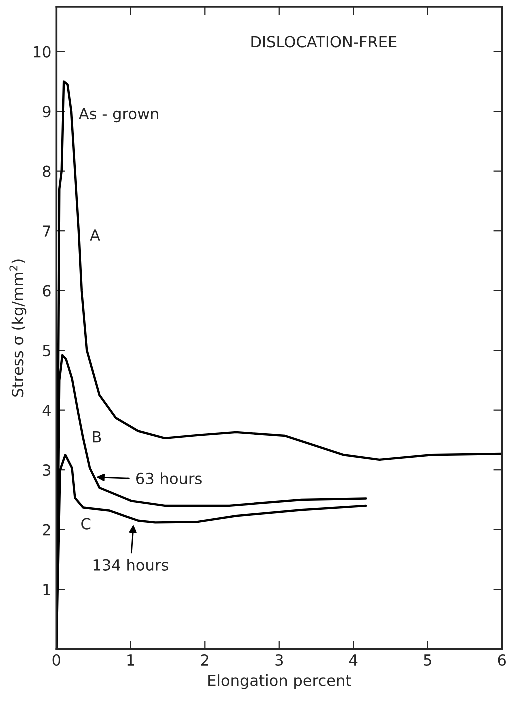 This screenshot has width=515, height=702. I want to click on y-tick-label: 9, so click(47, 112).